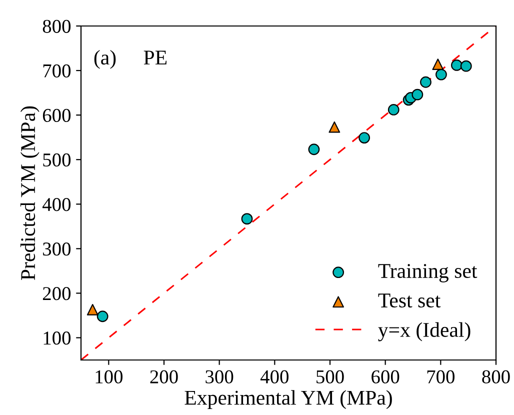  What do you see at coordinates (30, 193) in the screenshot?
I see `y-axis-title: Predicted YM (MPa)` at bounding box center [30, 193].